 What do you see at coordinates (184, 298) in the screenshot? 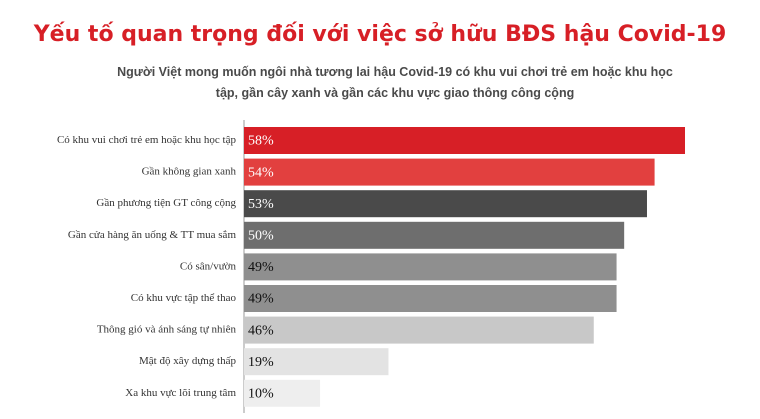
I see `category-label: Có khu vực tập thể thao` at bounding box center [184, 298].